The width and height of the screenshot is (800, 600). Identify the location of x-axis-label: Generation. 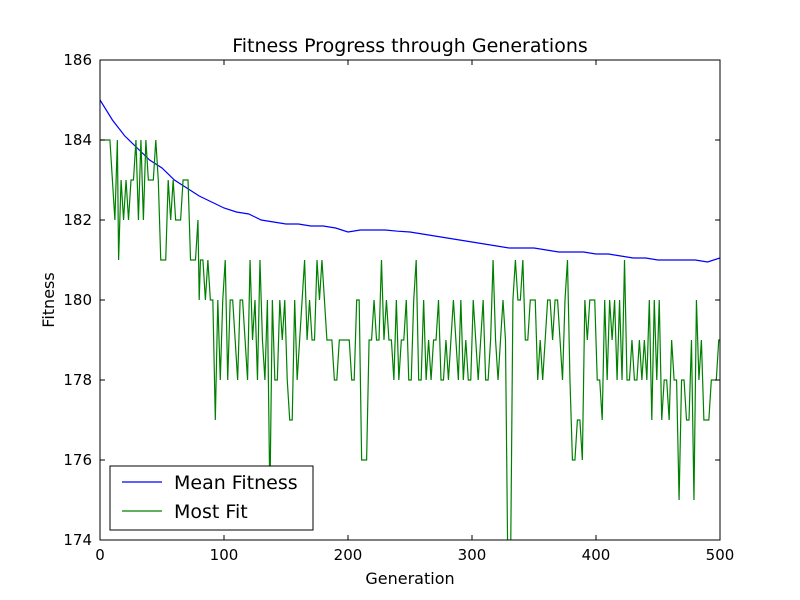
(409, 578).